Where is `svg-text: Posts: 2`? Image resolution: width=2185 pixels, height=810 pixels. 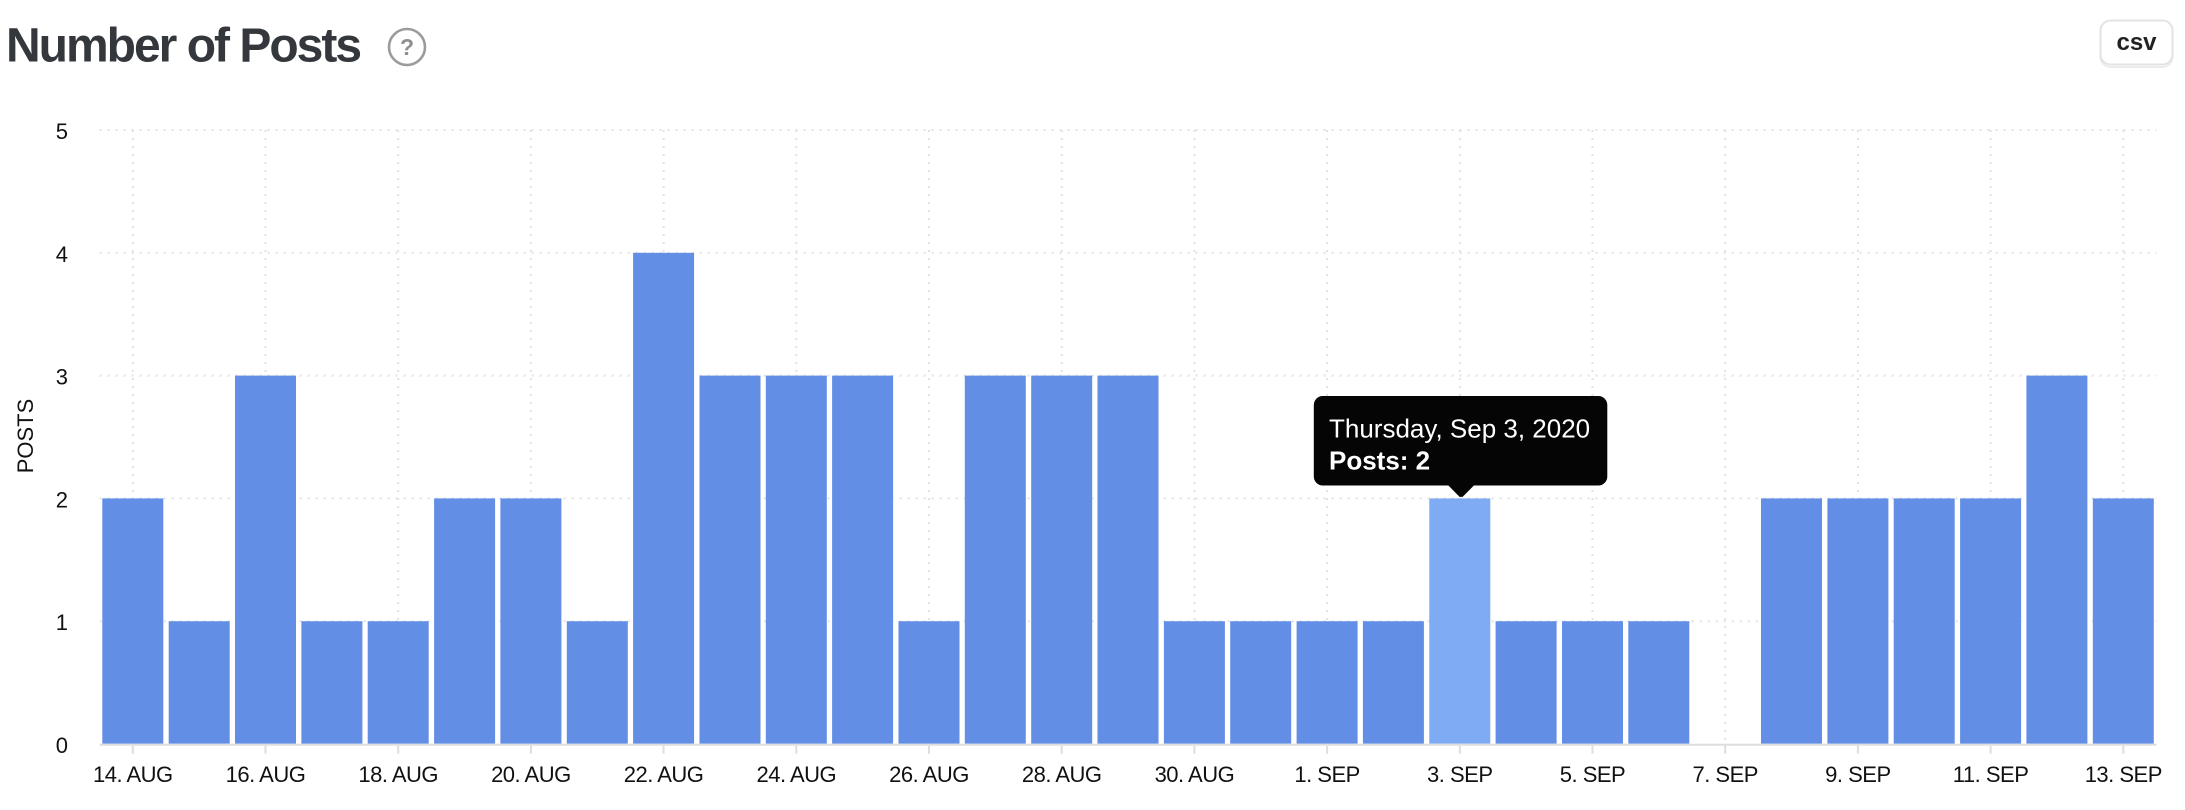 svg-text: Posts: 2 is located at coordinates (1379, 461).